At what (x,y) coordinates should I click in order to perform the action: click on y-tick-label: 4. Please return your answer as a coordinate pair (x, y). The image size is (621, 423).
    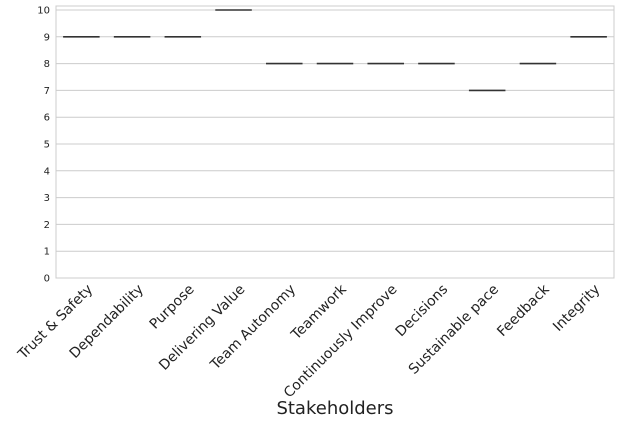
    Looking at the image, I should click on (47, 171).